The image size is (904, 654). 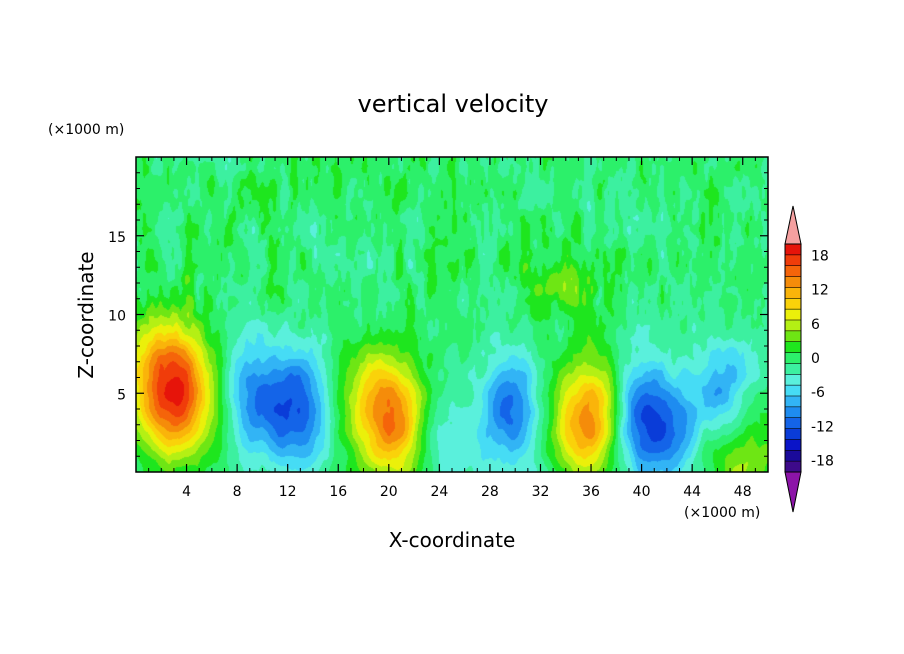 What do you see at coordinates (121, 395) in the screenshot?
I see `y-tick-label: 5` at bounding box center [121, 395].